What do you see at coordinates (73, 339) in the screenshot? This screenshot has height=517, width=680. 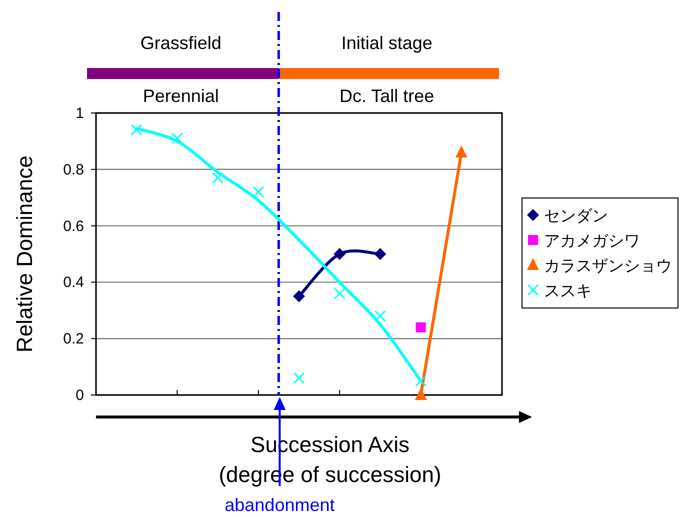 I see `y-tick-label: 0.2` at bounding box center [73, 339].